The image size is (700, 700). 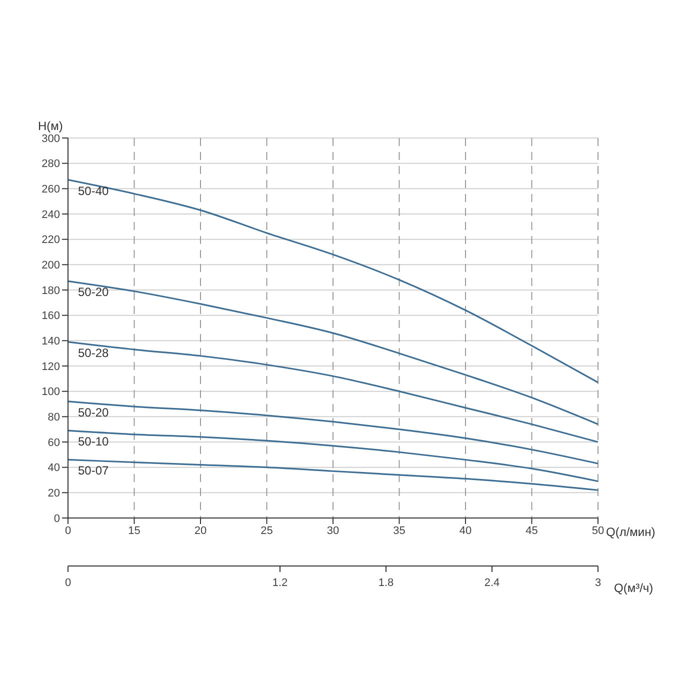 What do you see at coordinates (51, 290) in the screenshot?
I see `y-tick-label: 180` at bounding box center [51, 290].